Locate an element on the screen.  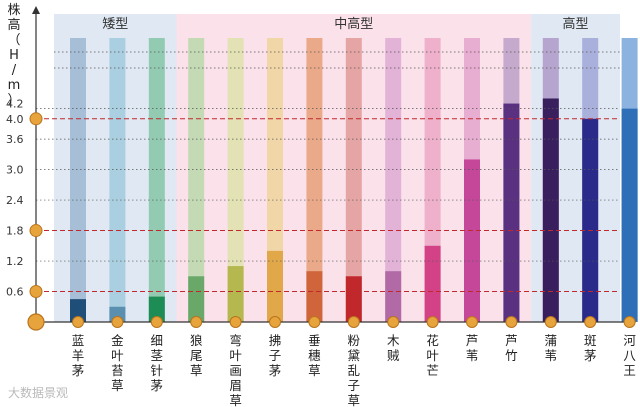
y-tick-labels: 0.6 1.2 1.8 2.4 3.0 3.6 4.0 4.2 株高（H/m） is located at coordinates (15, 151).